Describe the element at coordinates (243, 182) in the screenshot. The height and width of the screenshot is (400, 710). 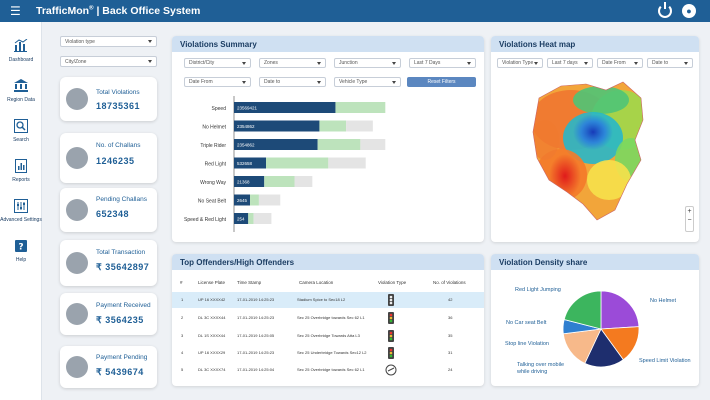
I see `bar-value-label: 21368` at that location.